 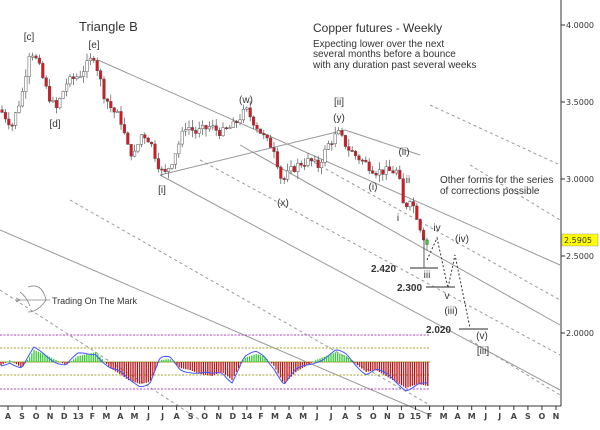 What do you see at coordinates (580, 102) in the screenshot?
I see `y-tick-label: 3.5000` at bounding box center [580, 102].